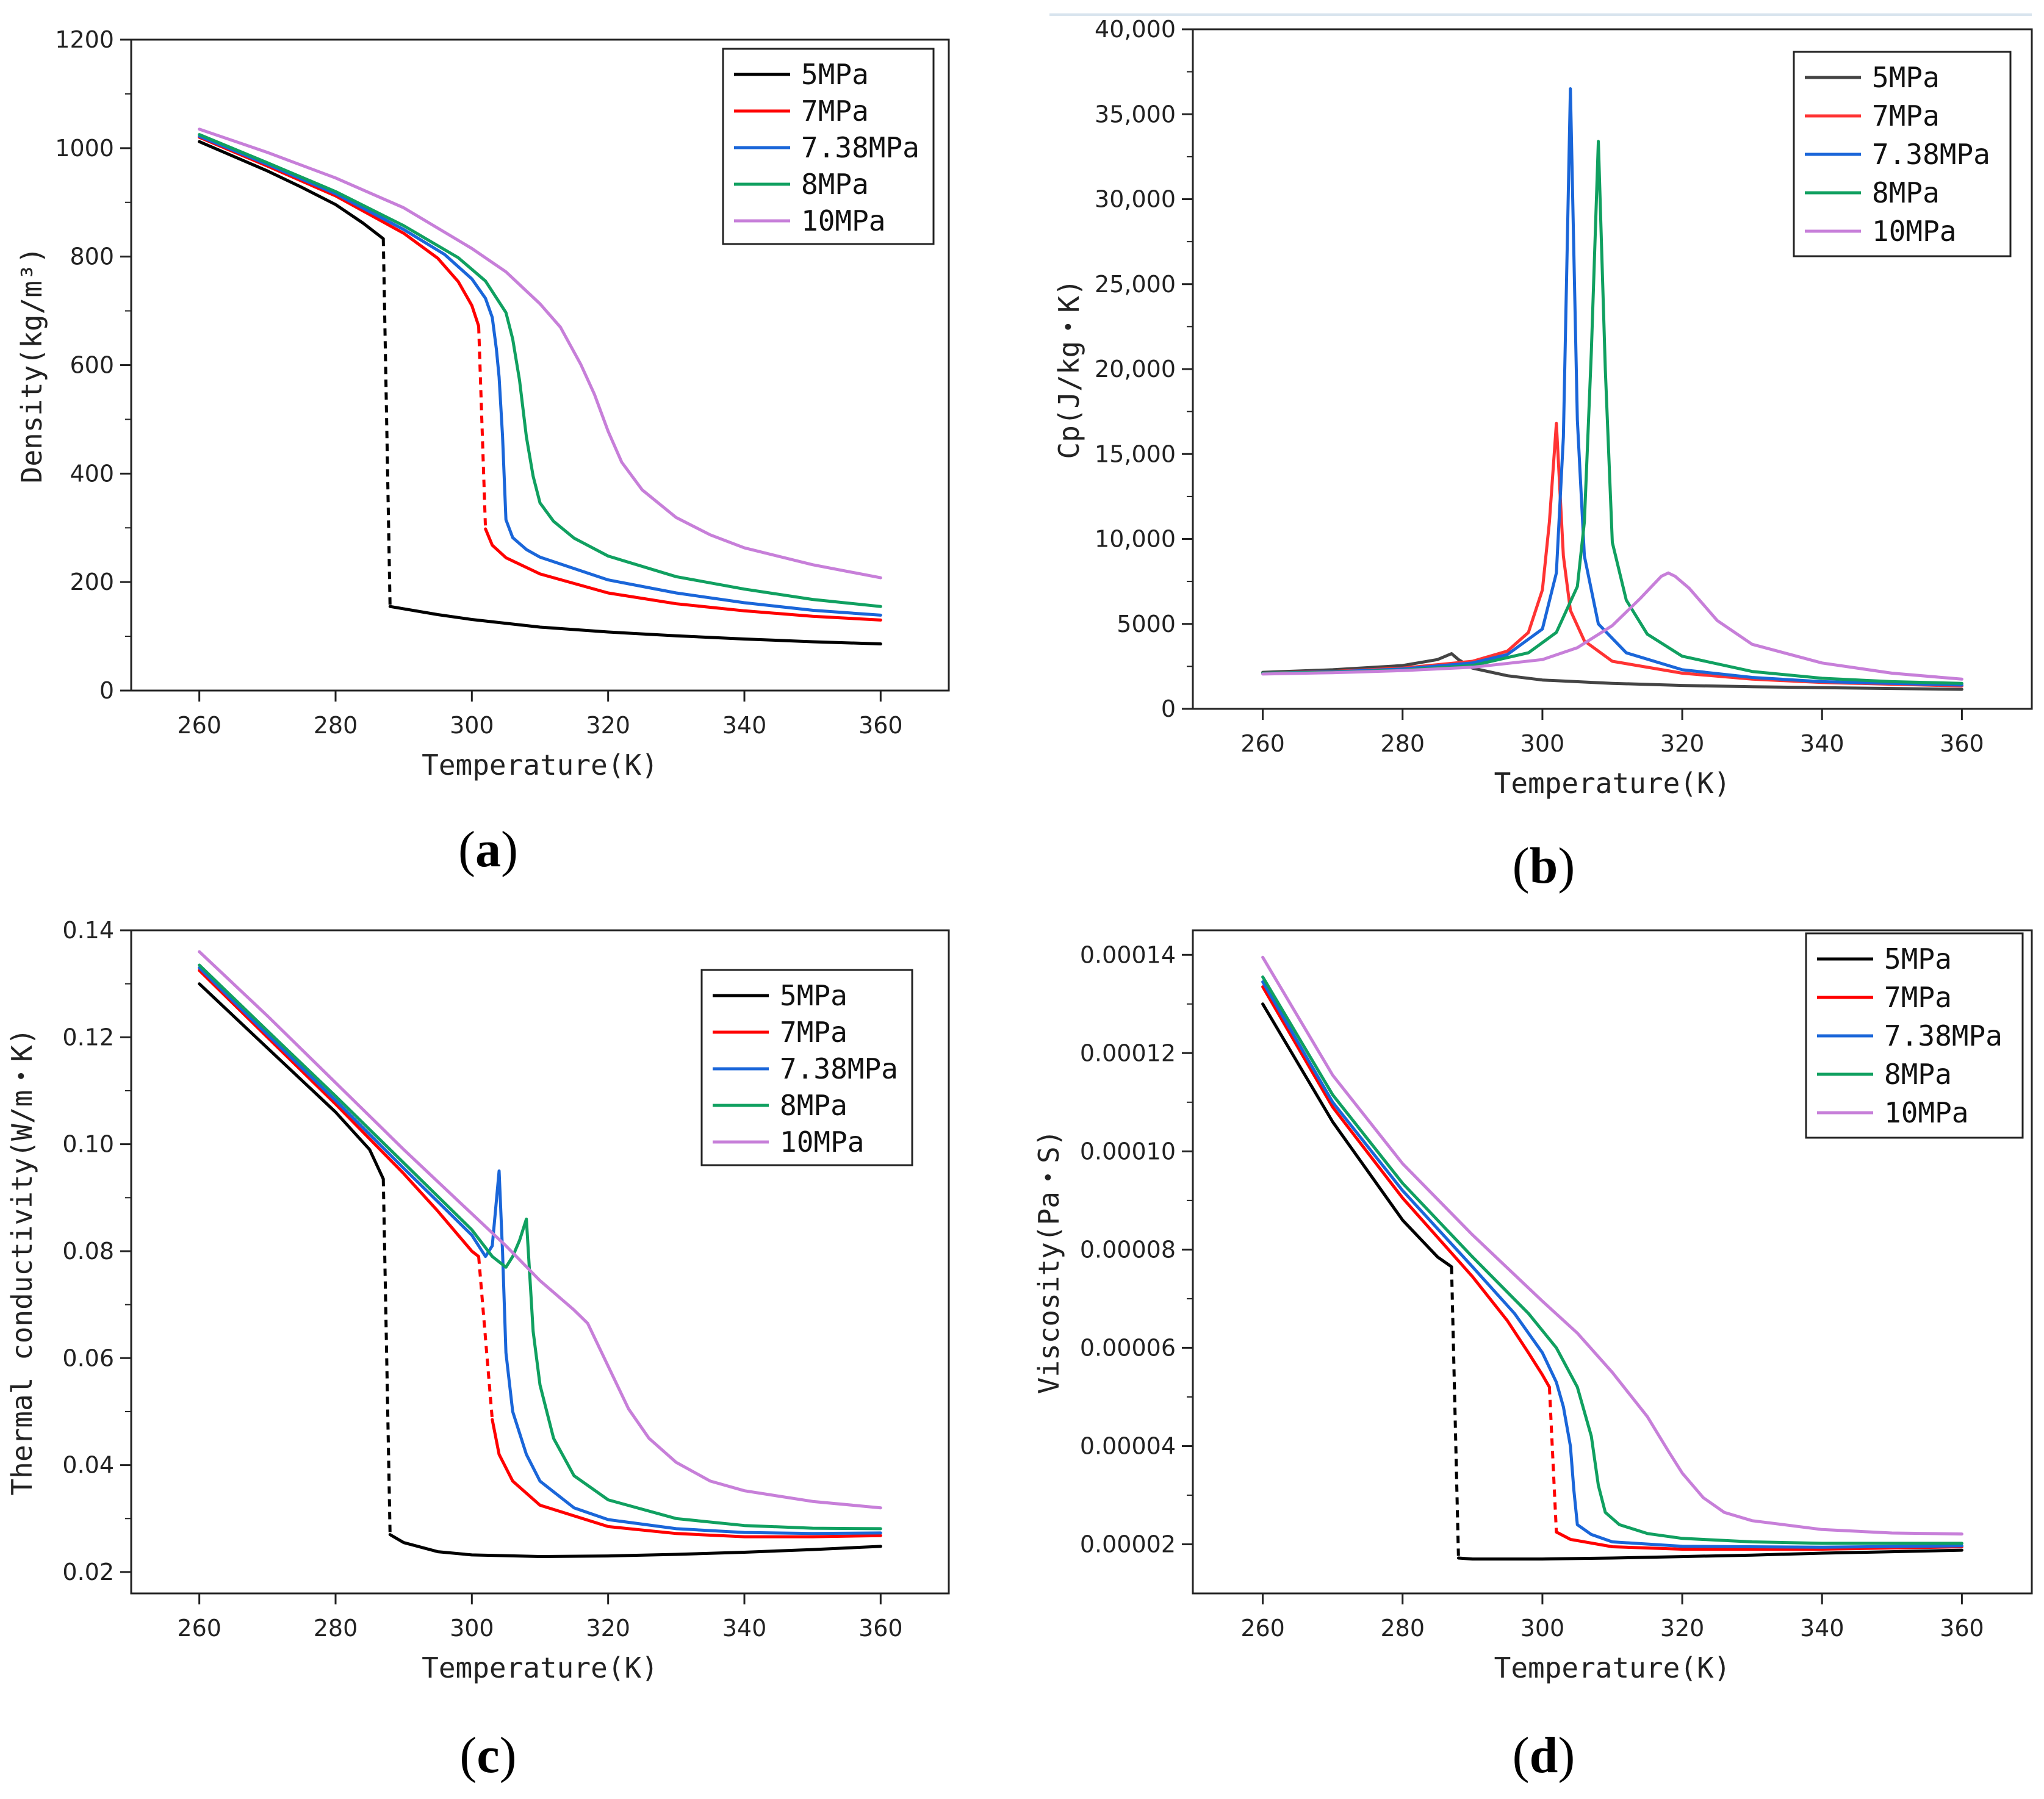 The height and width of the screenshot is (1799, 2044). I want to click on y-tick-label: 40,000, so click(1136, 29).